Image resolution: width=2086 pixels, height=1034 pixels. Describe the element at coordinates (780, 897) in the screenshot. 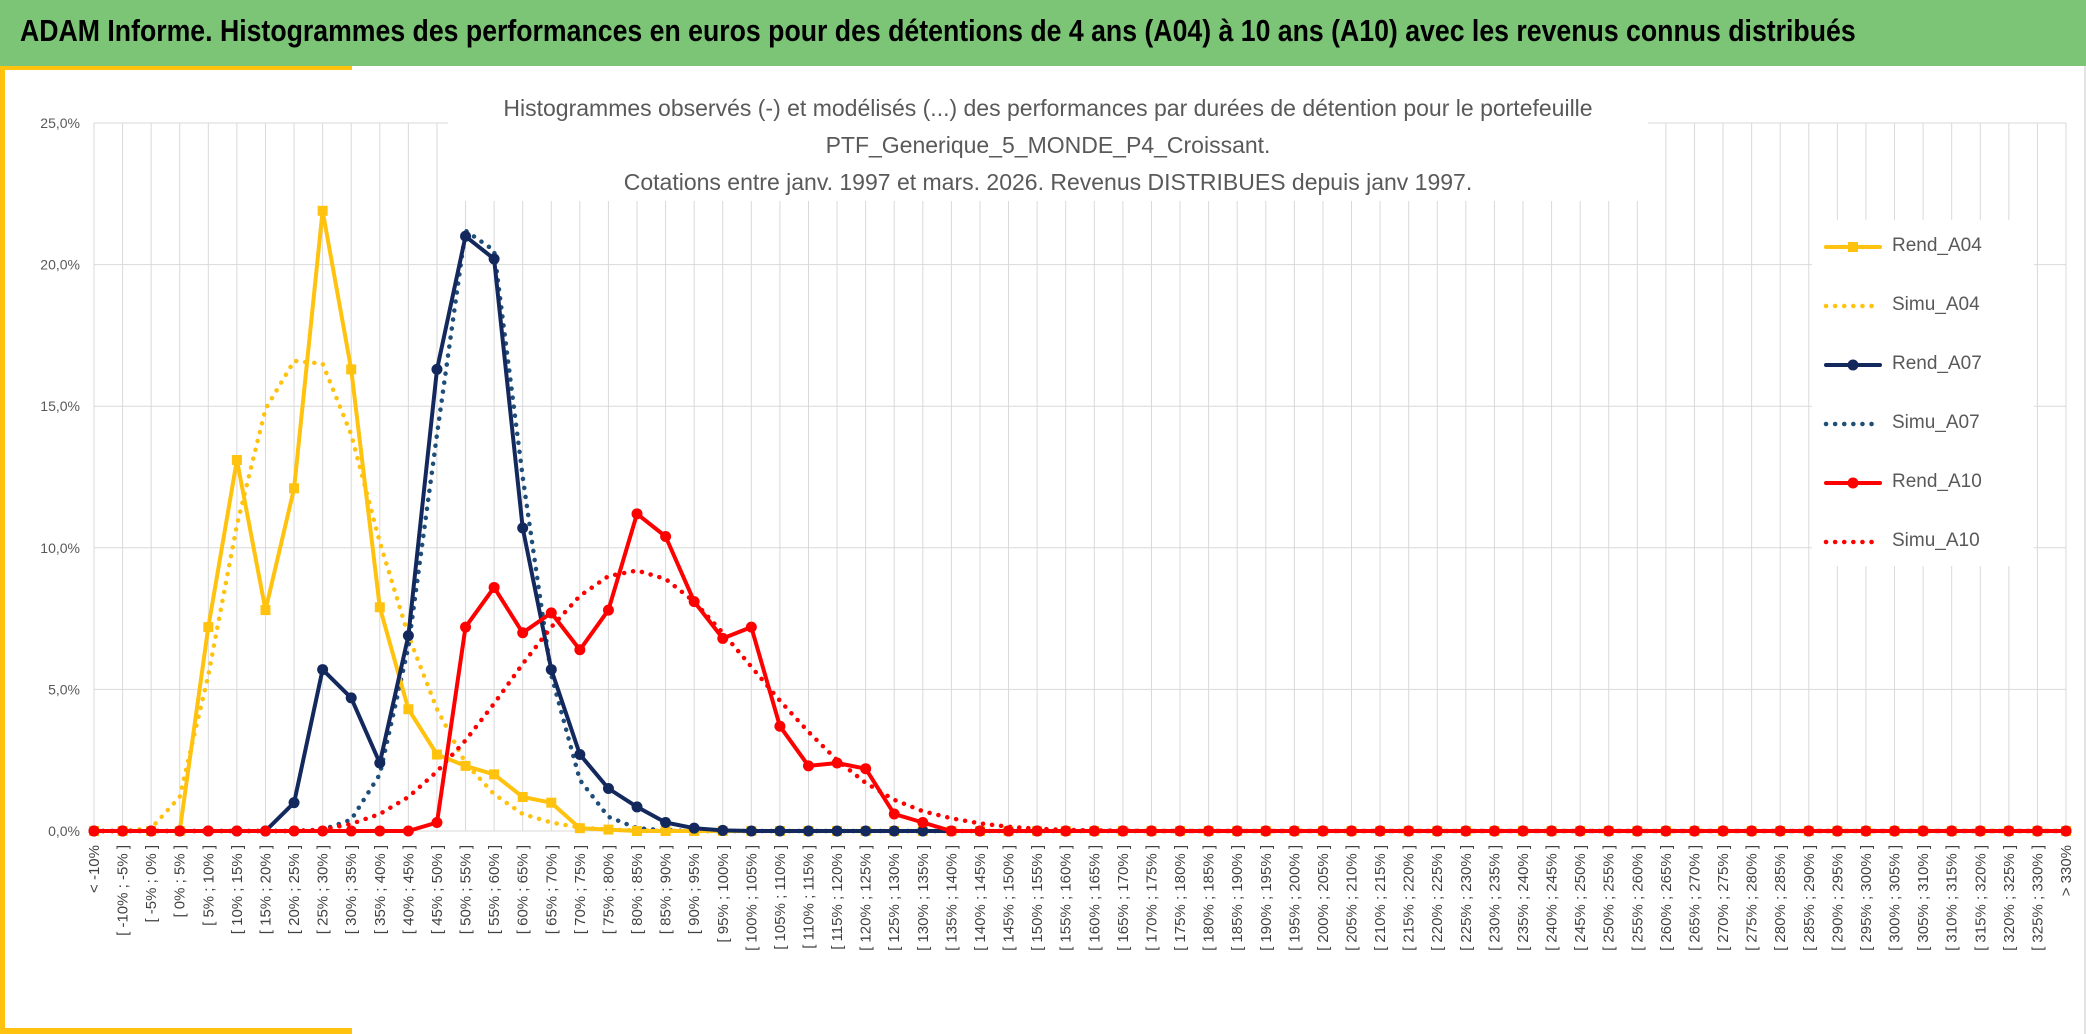

I see `x-tick-label: [ 105% ; 110% ]` at that location.